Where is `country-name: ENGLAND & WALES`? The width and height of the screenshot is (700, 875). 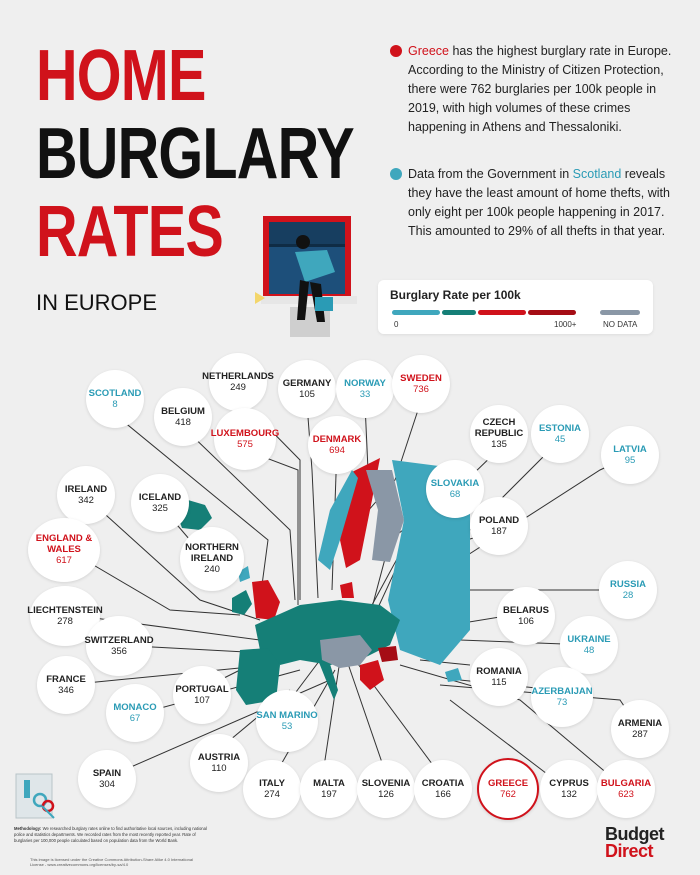 country-name: ENGLAND & WALES is located at coordinates (64, 544).